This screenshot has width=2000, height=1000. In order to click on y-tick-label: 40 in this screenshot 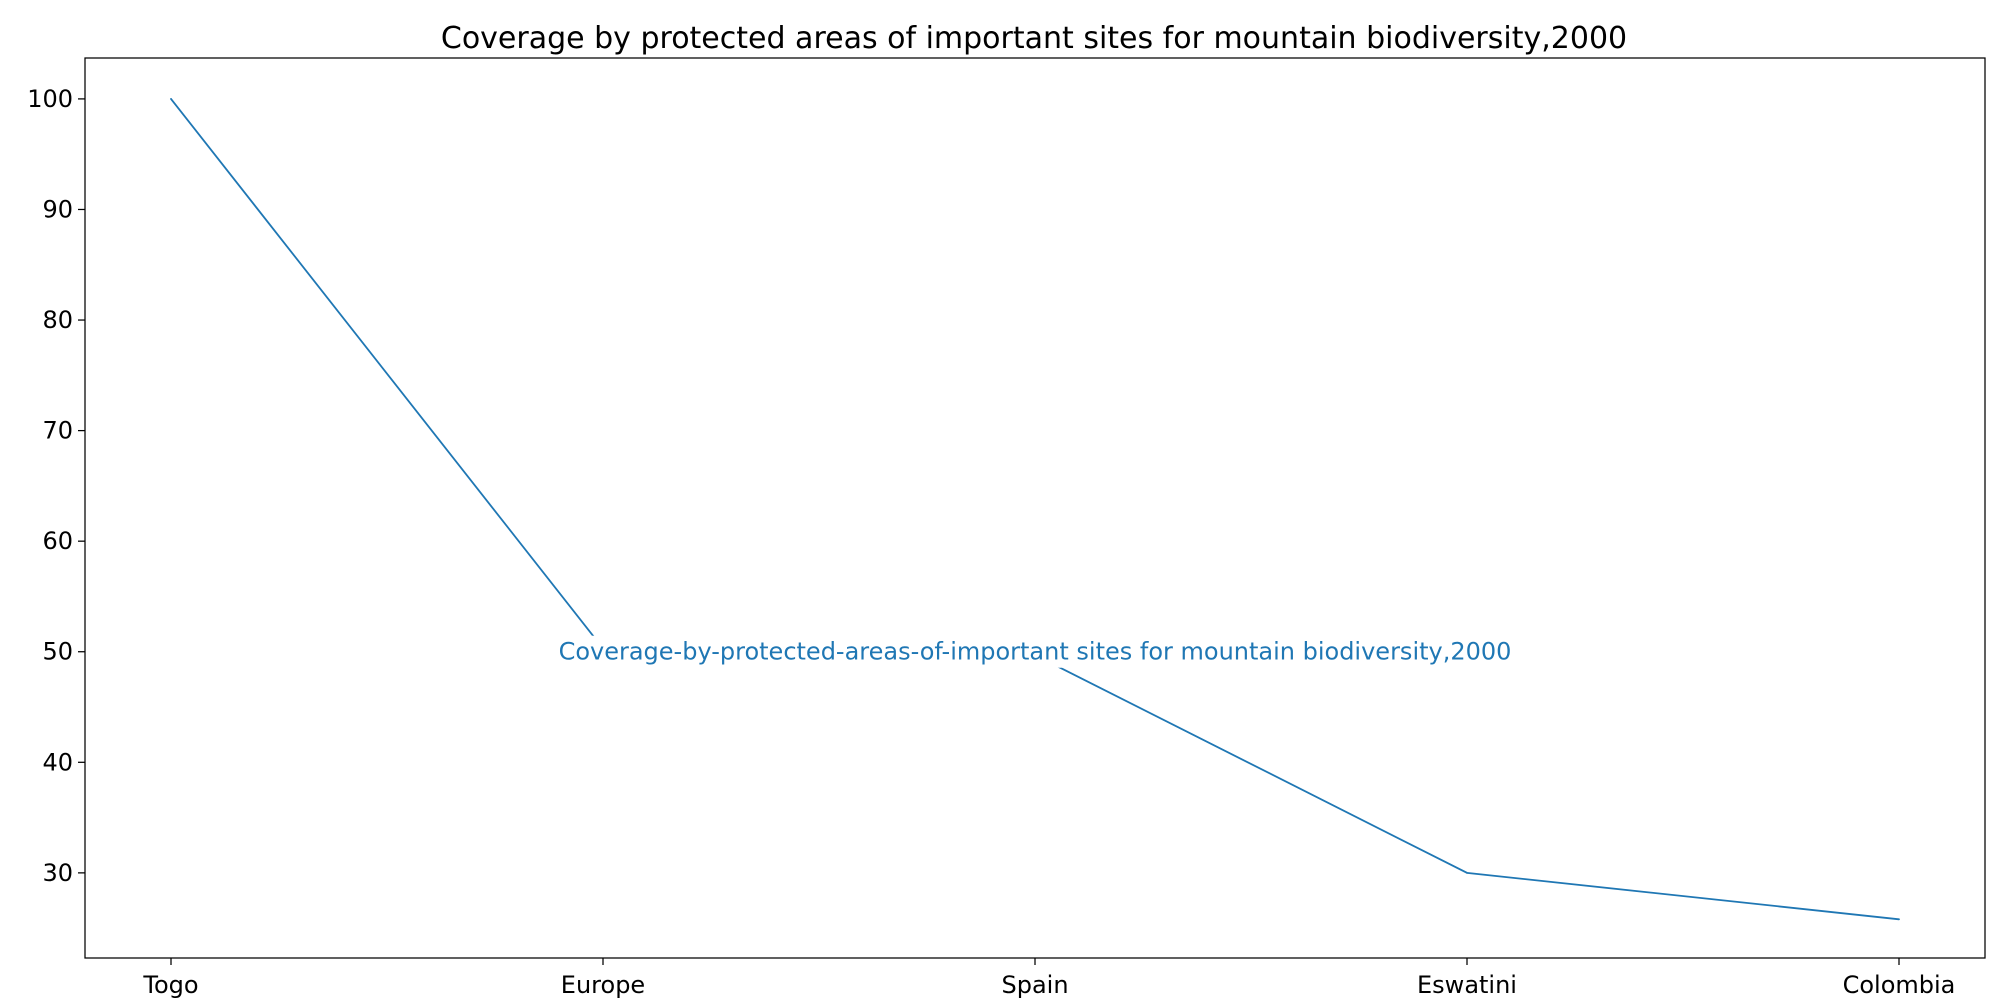, I will do `click(57, 762)`.